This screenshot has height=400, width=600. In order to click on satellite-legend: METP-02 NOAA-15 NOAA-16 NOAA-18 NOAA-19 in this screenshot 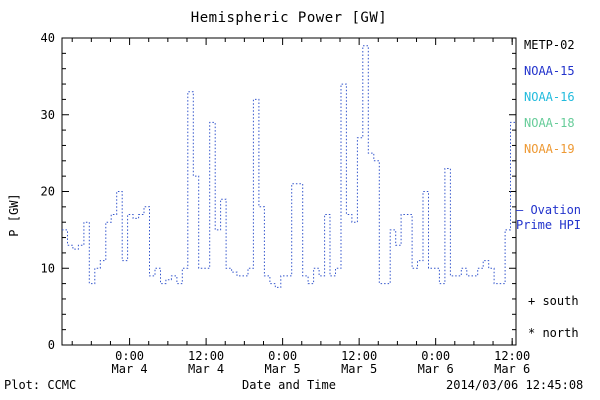, I will do `click(549, 97)`.